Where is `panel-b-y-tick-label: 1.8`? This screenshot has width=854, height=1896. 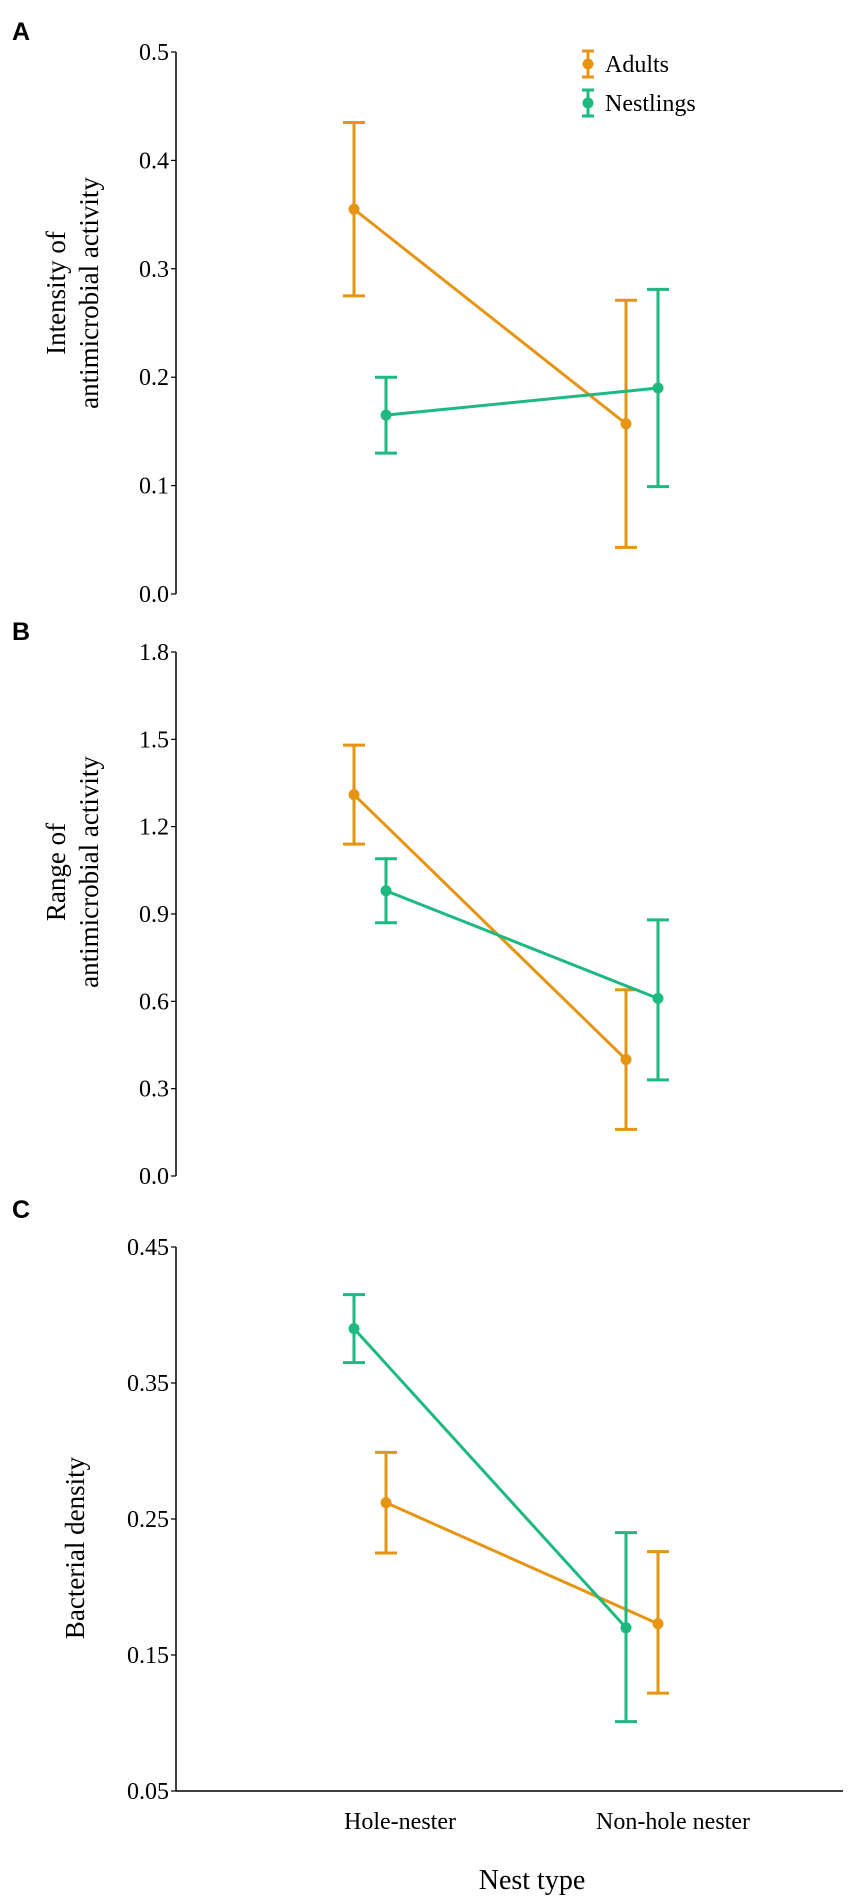 panel-b-y-tick-label: 1.8 is located at coordinates (154, 653).